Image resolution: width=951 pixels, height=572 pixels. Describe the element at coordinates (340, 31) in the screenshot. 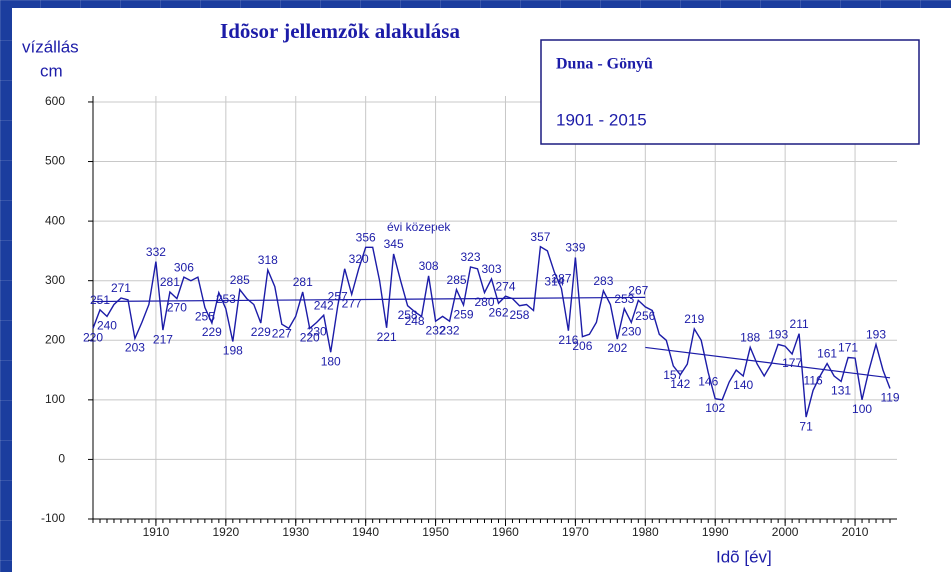

I see `chart-title: Idõsor jellemzõk alakulása` at that location.